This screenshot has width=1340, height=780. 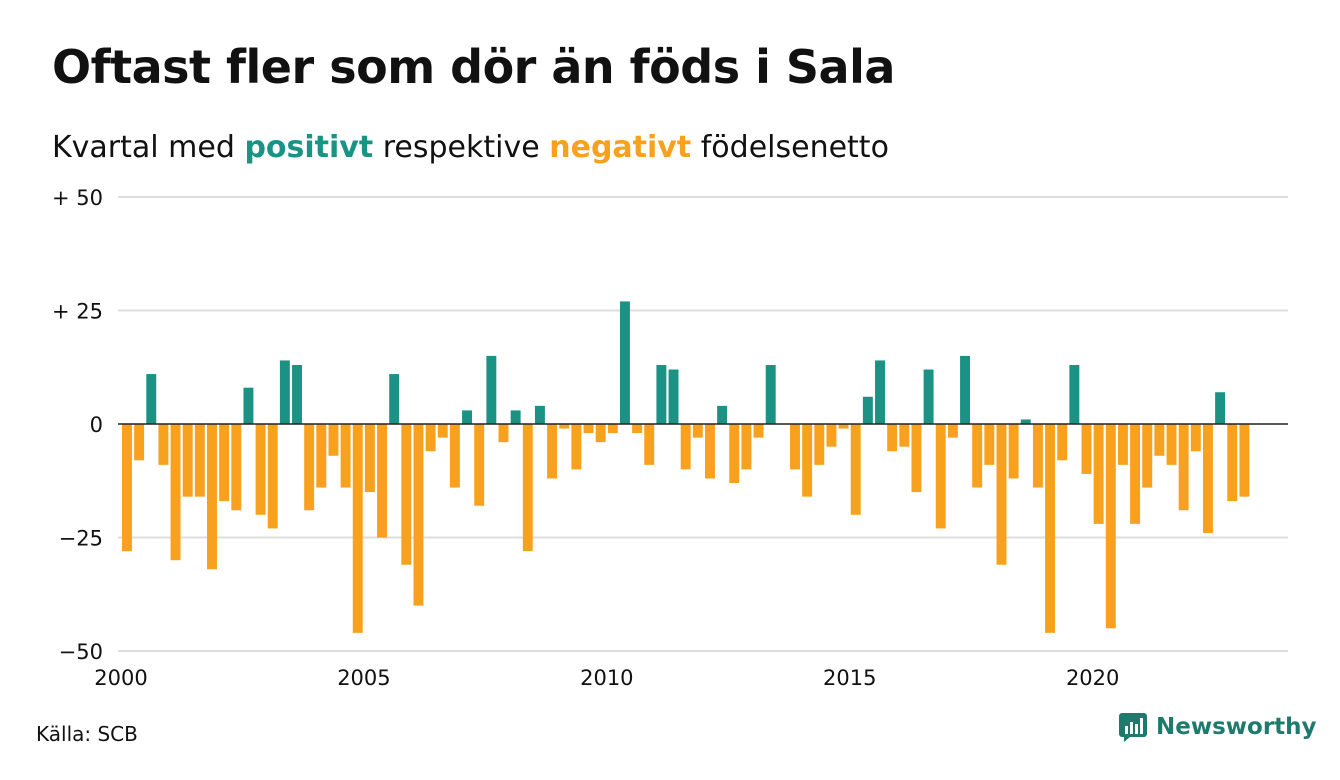 I want to click on newsworthy-brand: Newsworthy, so click(x=1217, y=727).